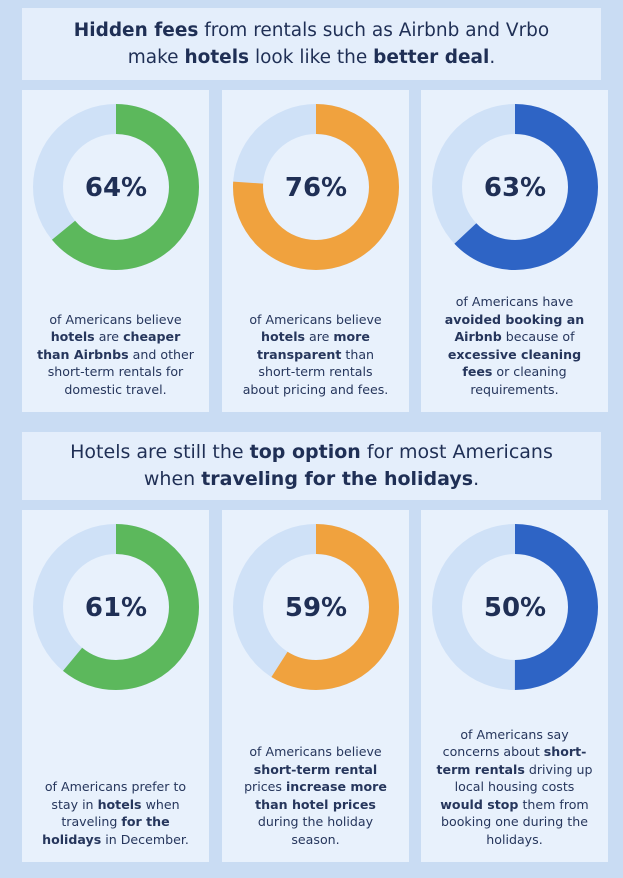 This screenshot has width=623, height=878. I want to click on text-run: for most Americans, so click(456, 452).